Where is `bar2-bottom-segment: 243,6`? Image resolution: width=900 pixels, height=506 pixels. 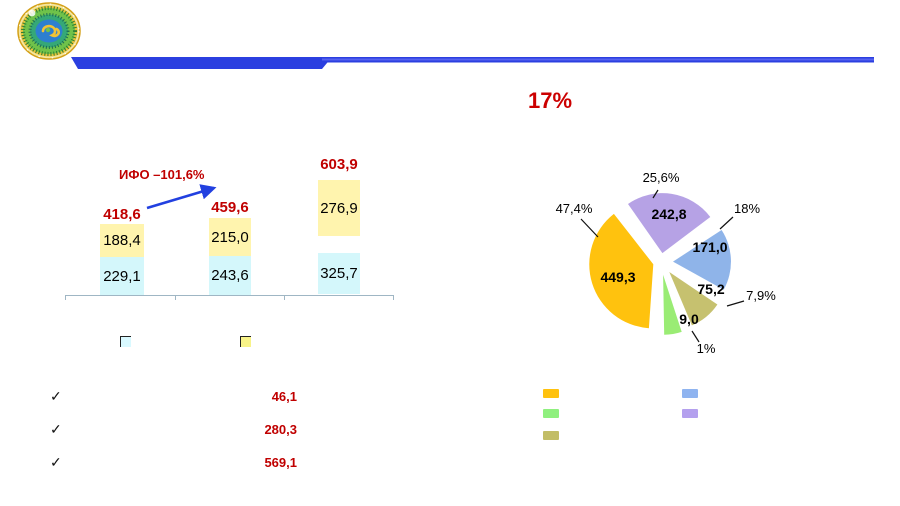 bar2-bottom-segment: 243,6 is located at coordinates (230, 275).